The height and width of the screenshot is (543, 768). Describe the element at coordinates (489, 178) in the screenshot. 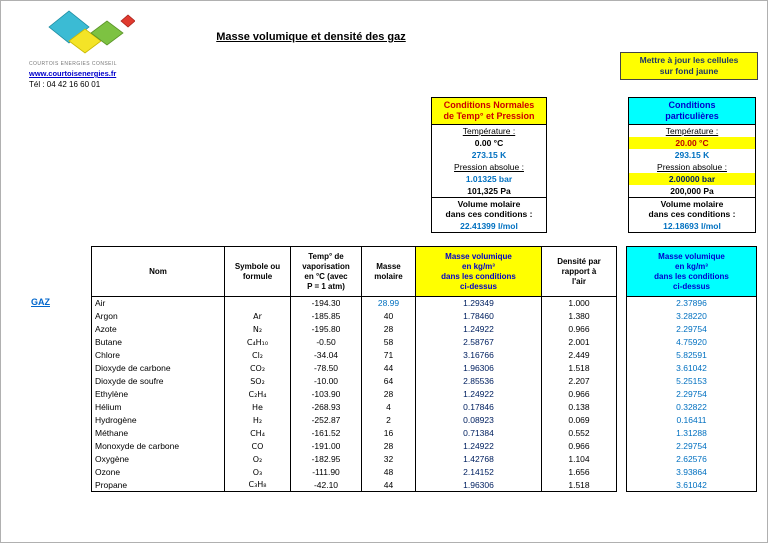

I see `normal-pressure-bar: 1.01325 bar` at that location.